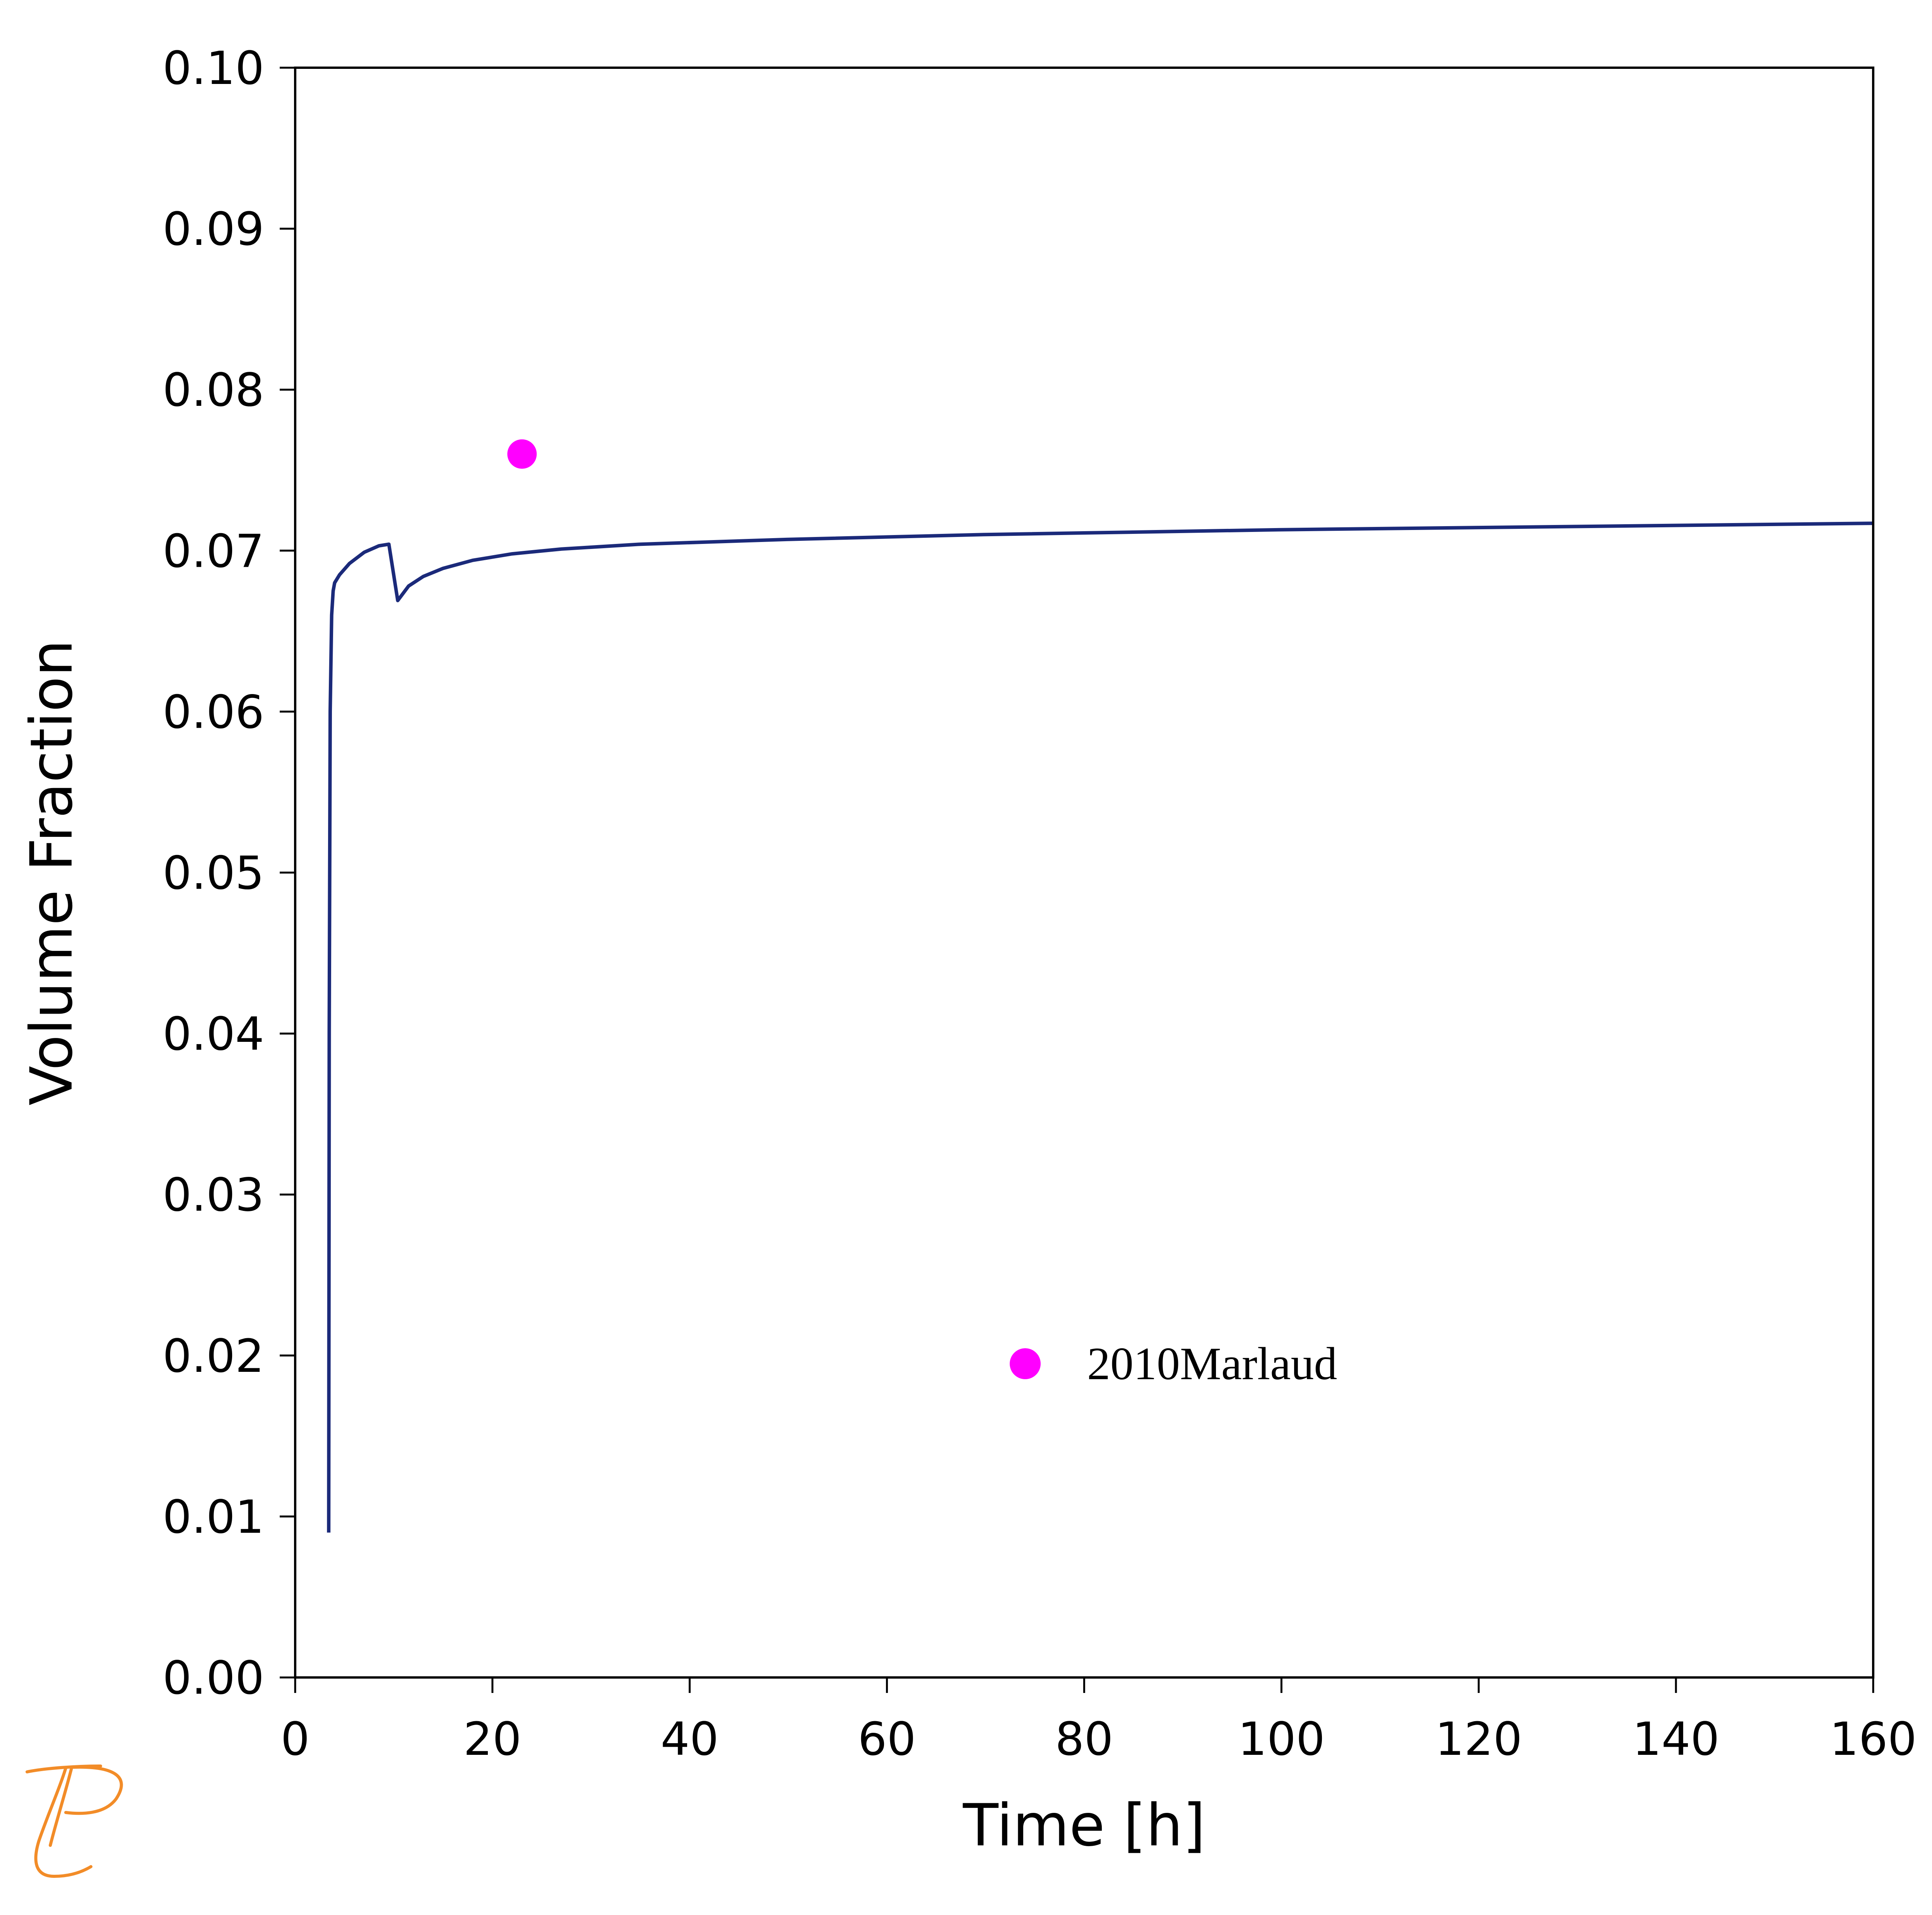  What do you see at coordinates (213, 551) in the screenshot?
I see `y-tick-label: 0.07` at bounding box center [213, 551].